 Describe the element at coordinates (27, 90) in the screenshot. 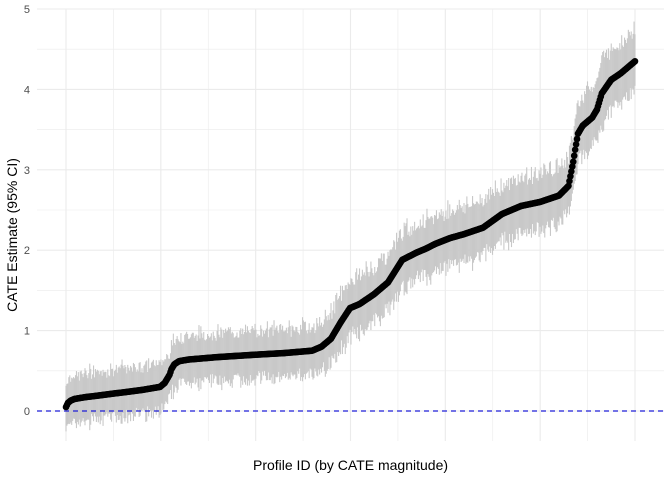

I see `y-tick-label: 4` at that location.